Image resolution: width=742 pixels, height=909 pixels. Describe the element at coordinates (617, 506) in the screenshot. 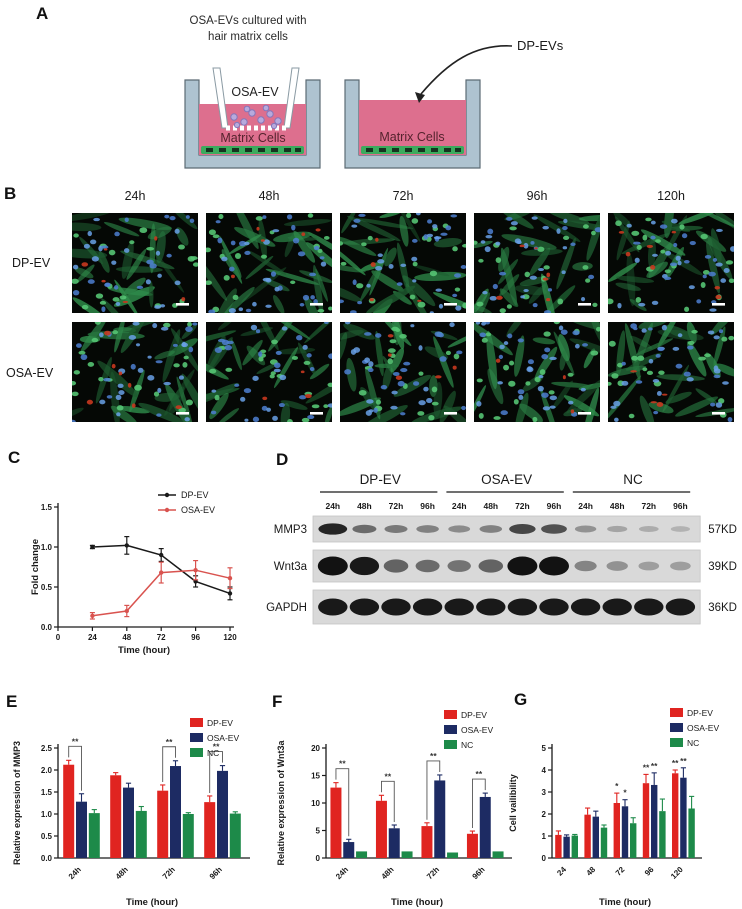

I see `lane-label: 48h` at that location.